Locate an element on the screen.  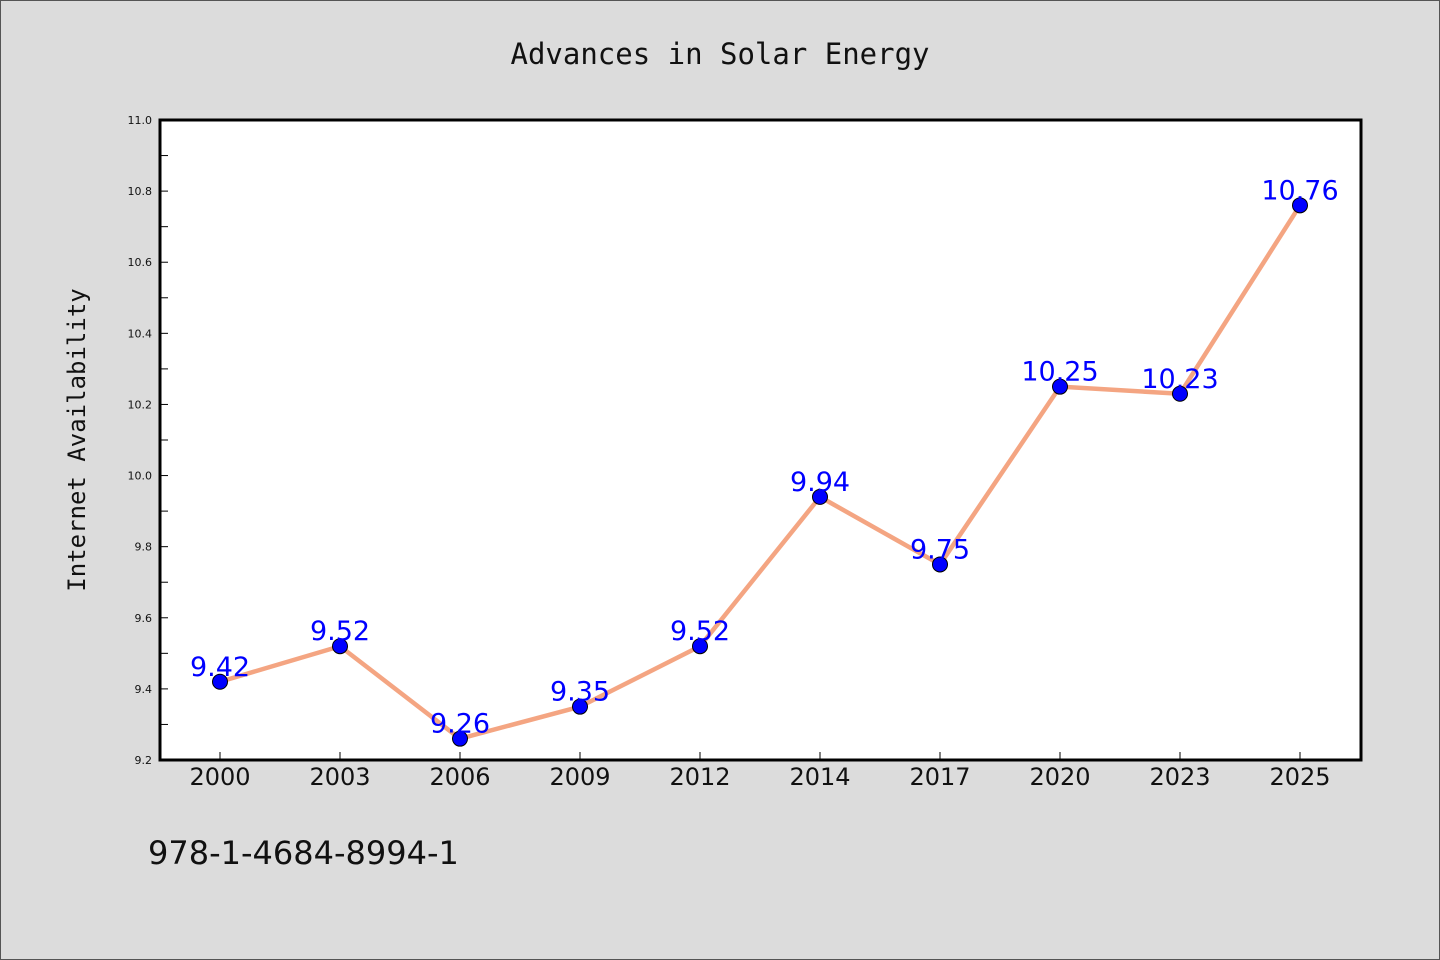
x-tick-label: 2009 is located at coordinates (579, 777).